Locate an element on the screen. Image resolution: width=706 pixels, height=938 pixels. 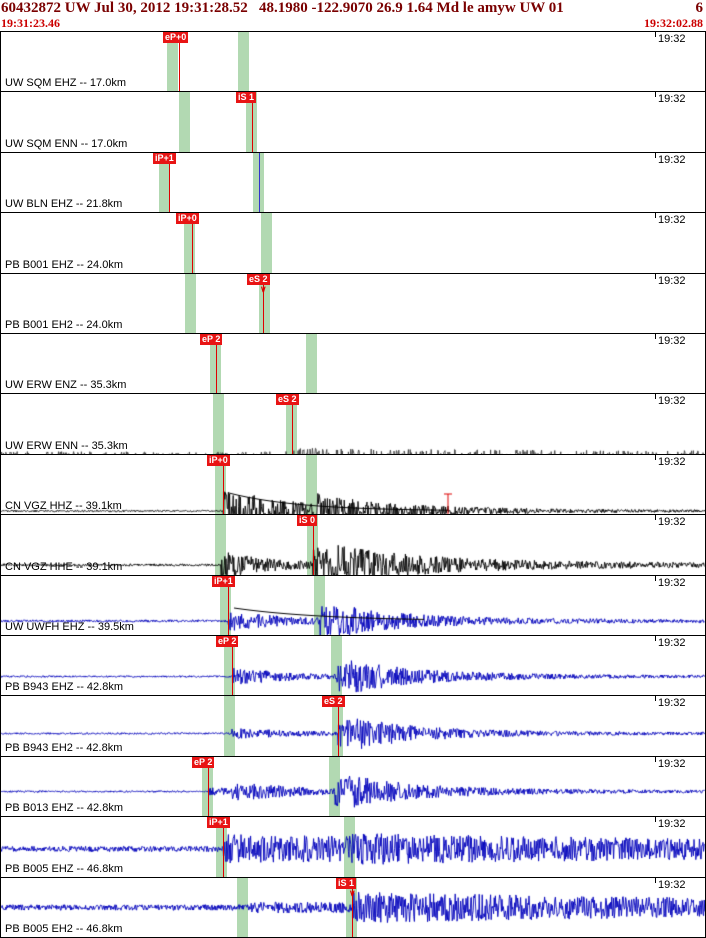
trace-panel: 19:32 UW SQM EHZ -- 17.0km eP+0 is located at coordinates (353, 62).